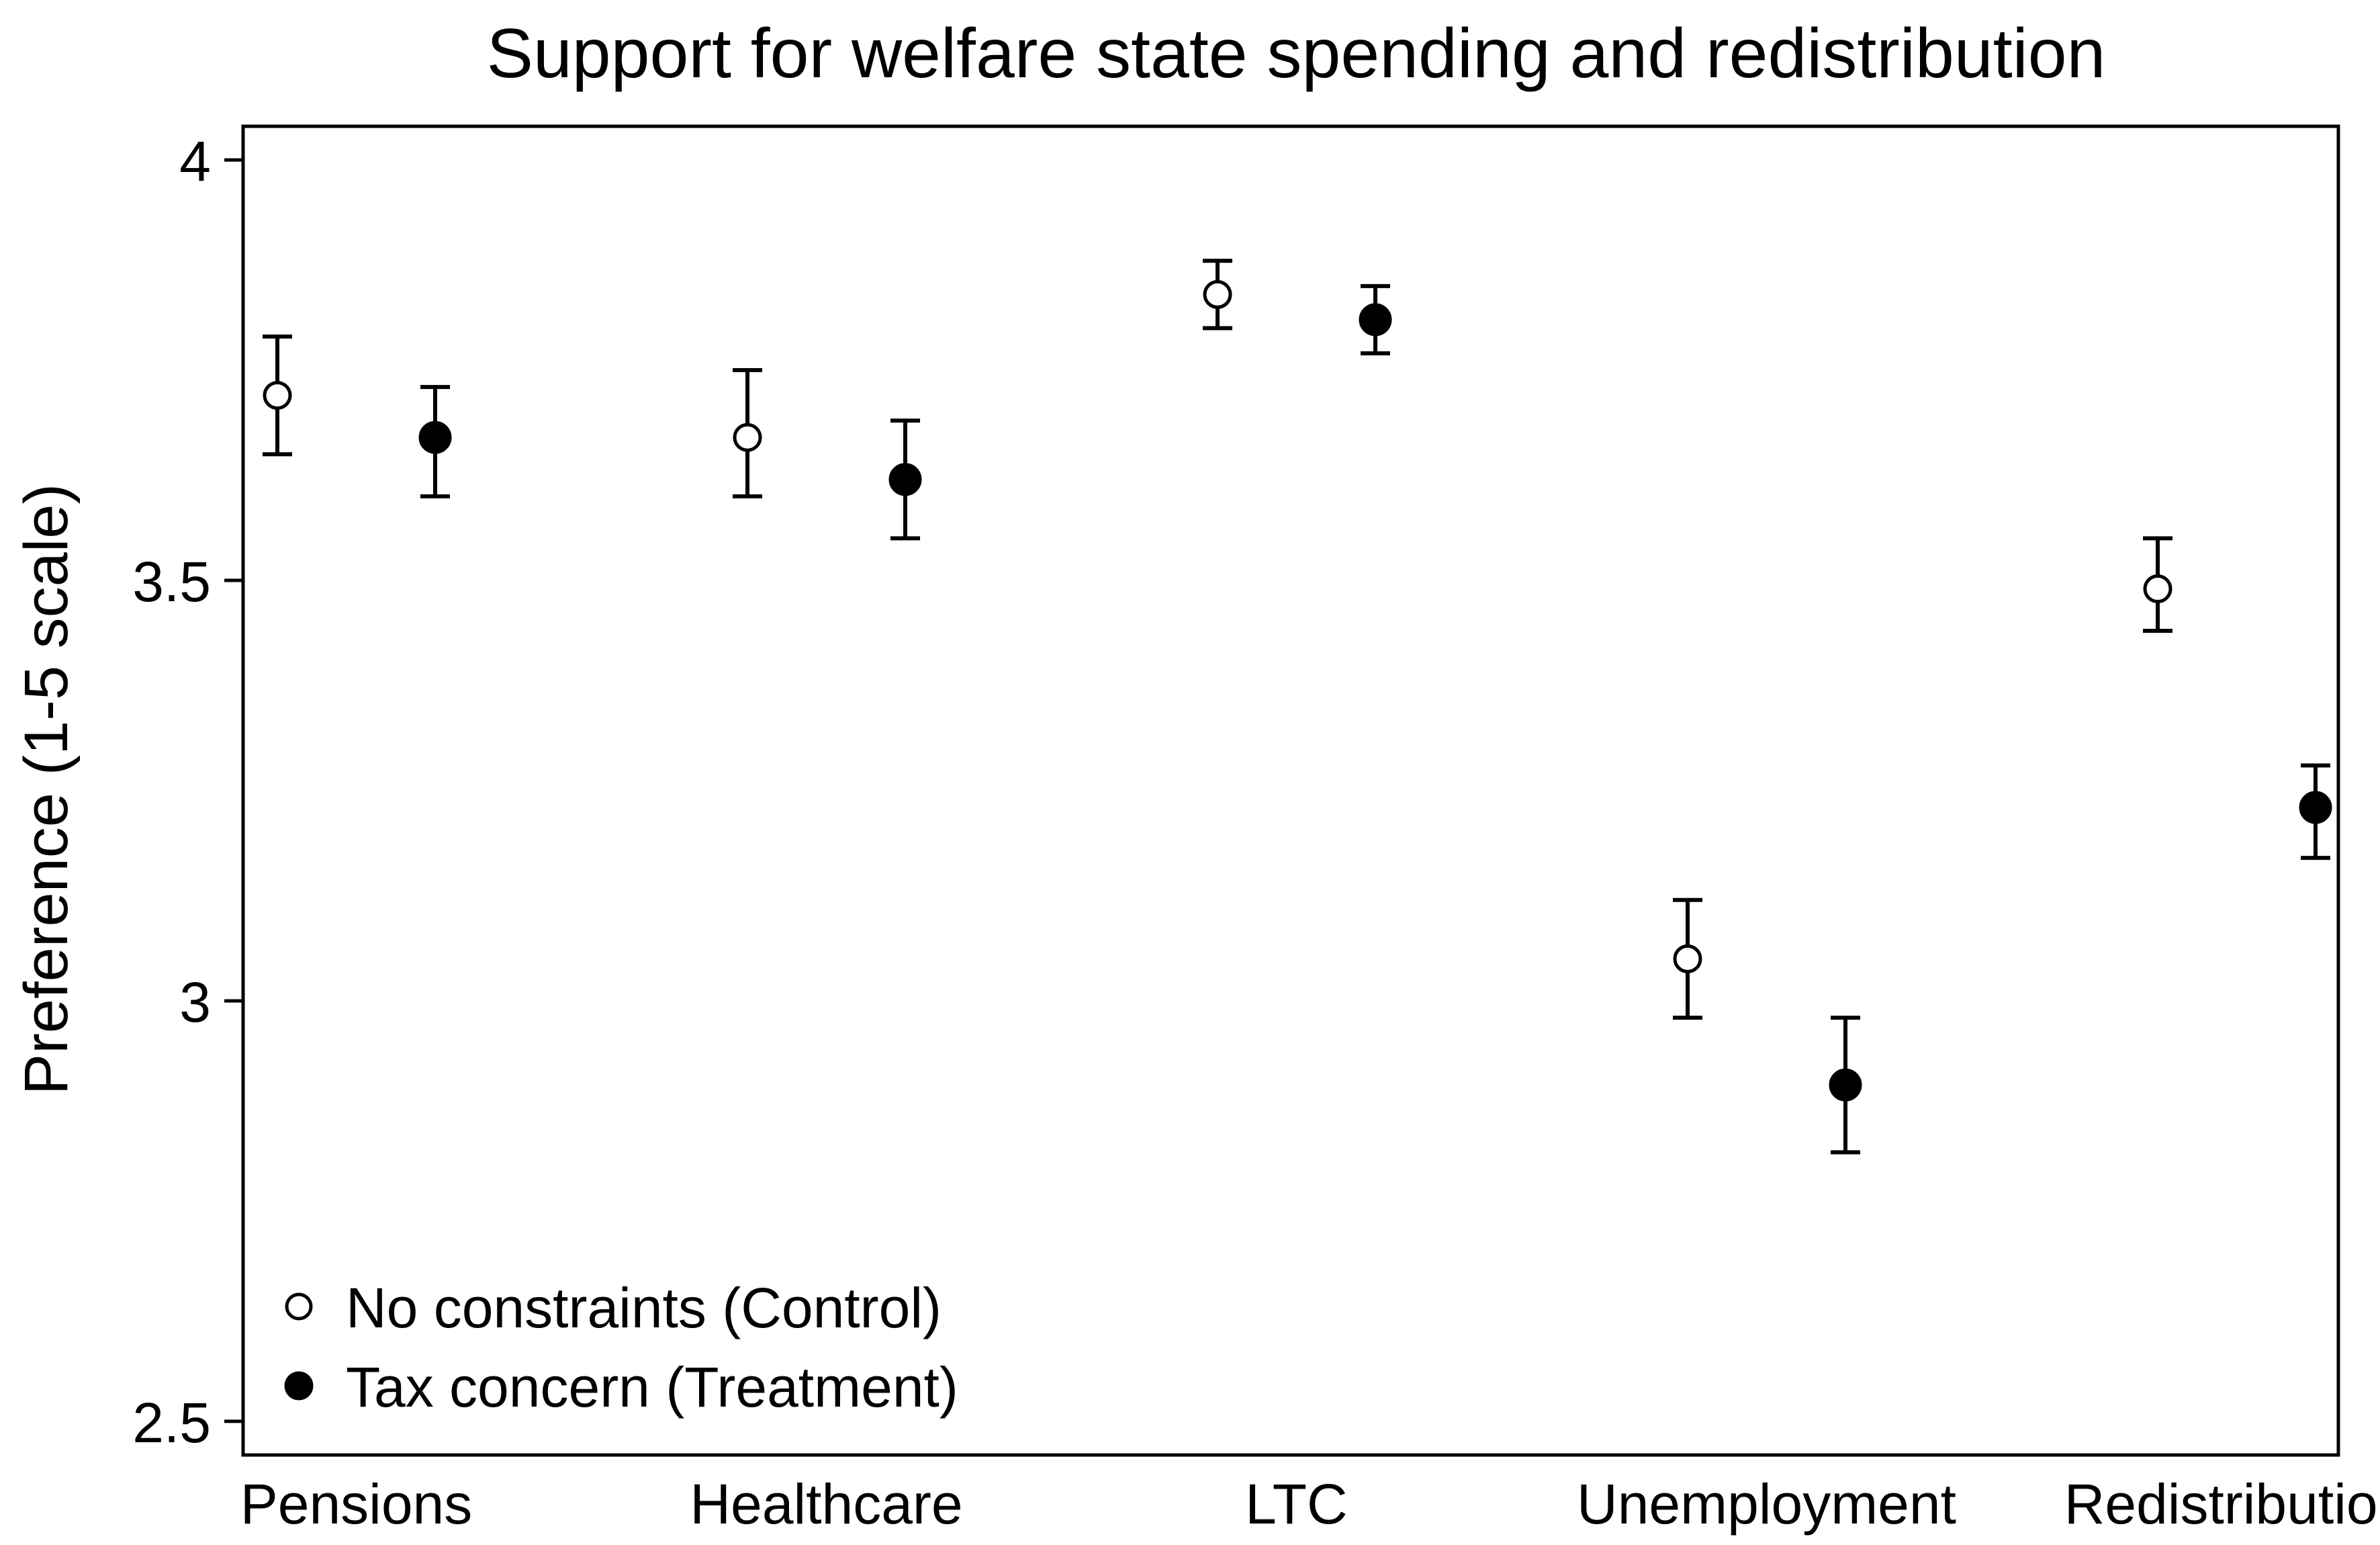 This screenshot has width=2380, height=1545. I want to click on y-axis-ticks: 2.5 3 3.5 4, so click(188, 792).